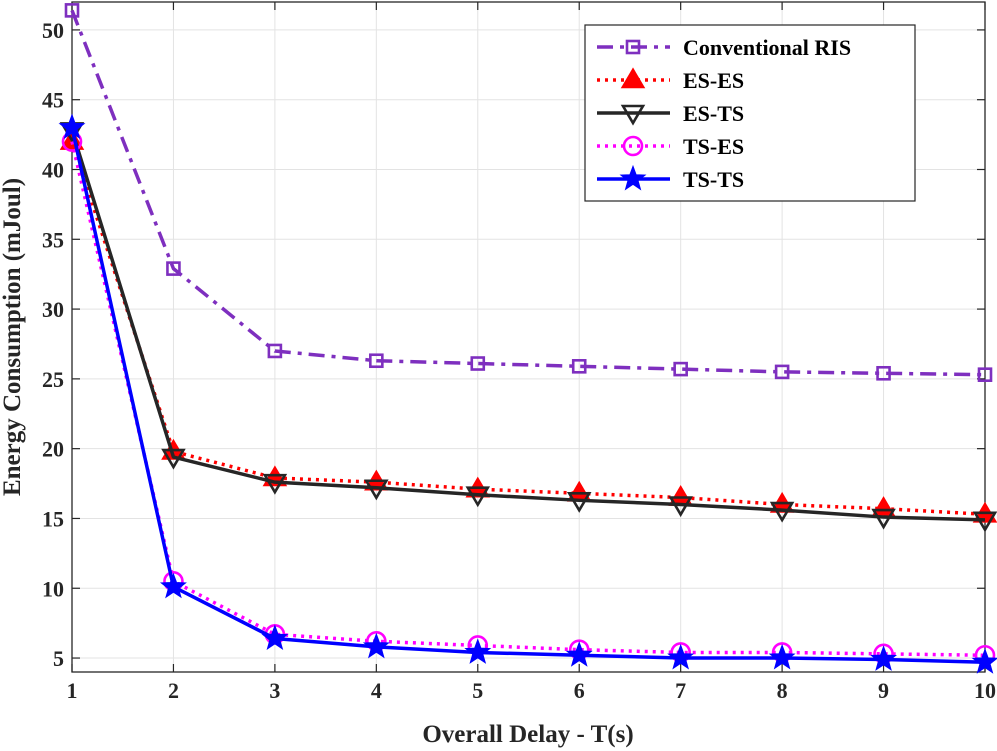 The image size is (997, 751). What do you see at coordinates (713, 146) in the screenshot?
I see `legend-label-ts-es: TS-ES` at bounding box center [713, 146].